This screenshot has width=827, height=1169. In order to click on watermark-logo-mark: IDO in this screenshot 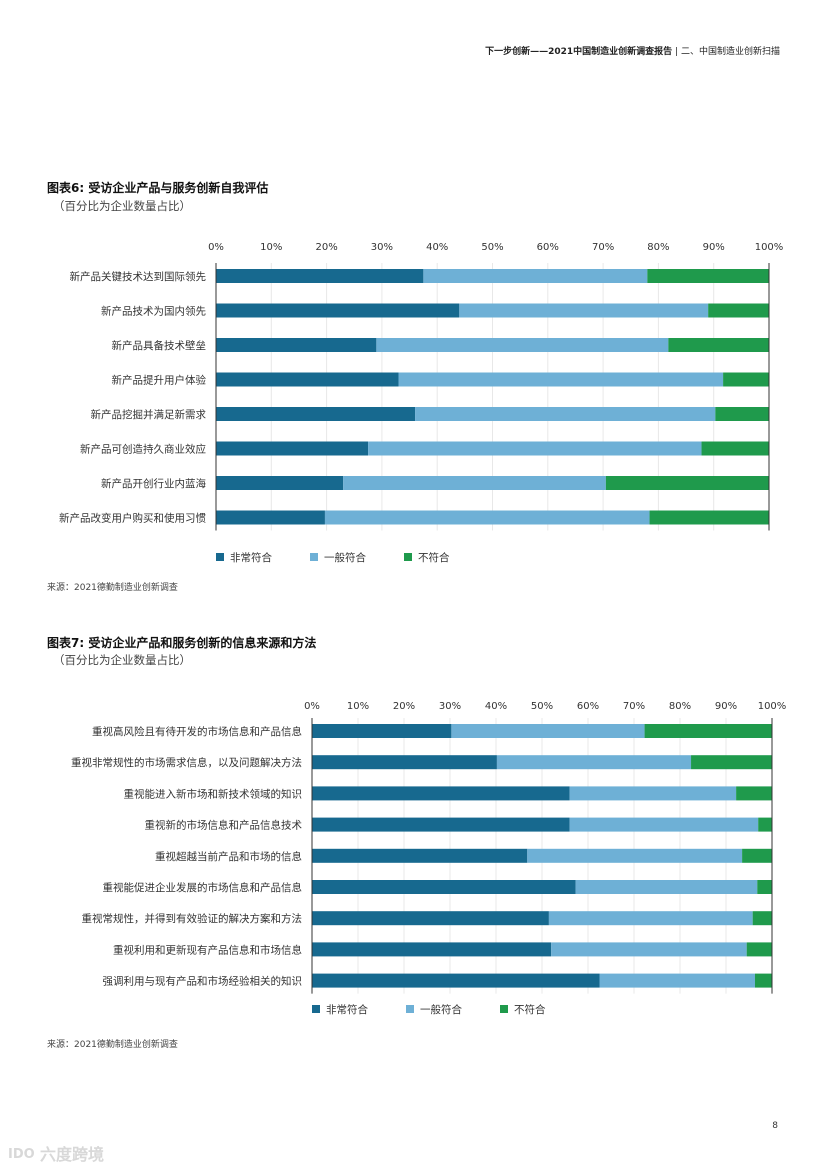, I will do `click(21, 1154)`.